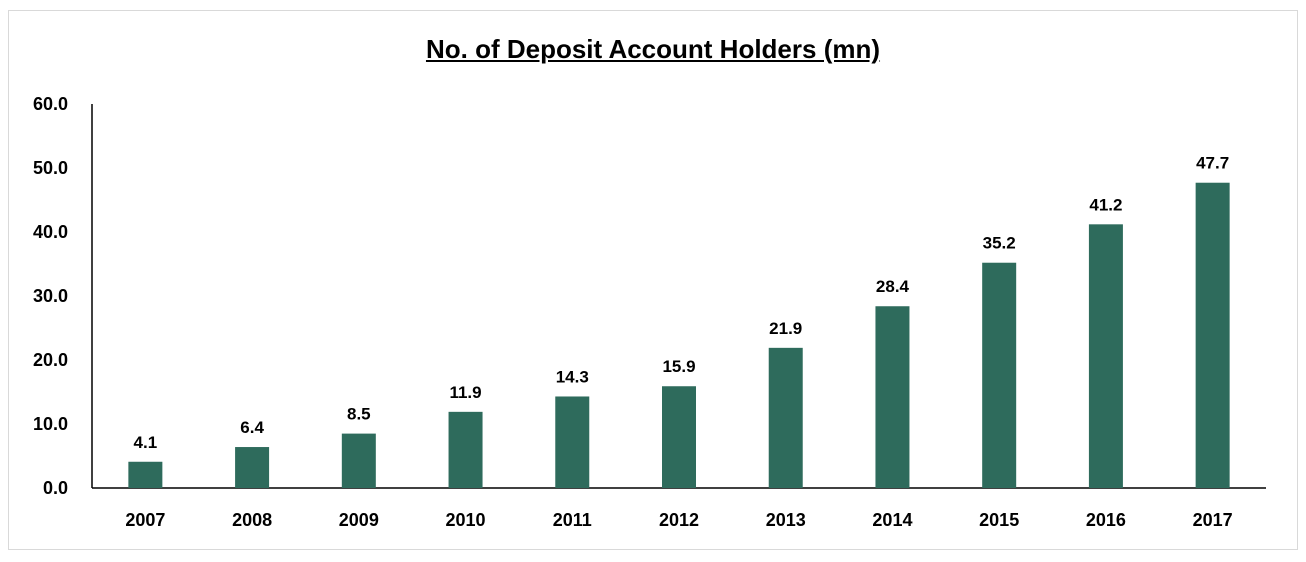 The width and height of the screenshot is (1306, 562). What do you see at coordinates (252, 427) in the screenshot?
I see `bar-value-label: 6.4` at bounding box center [252, 427].